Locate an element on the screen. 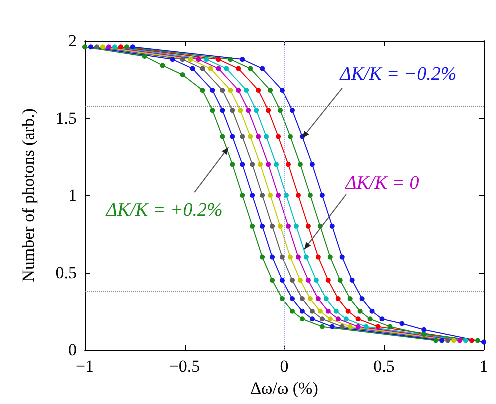 This screenshot has height=404, width=496. annotation: ΔK/K = 0 is located at coordinates (382, 183).